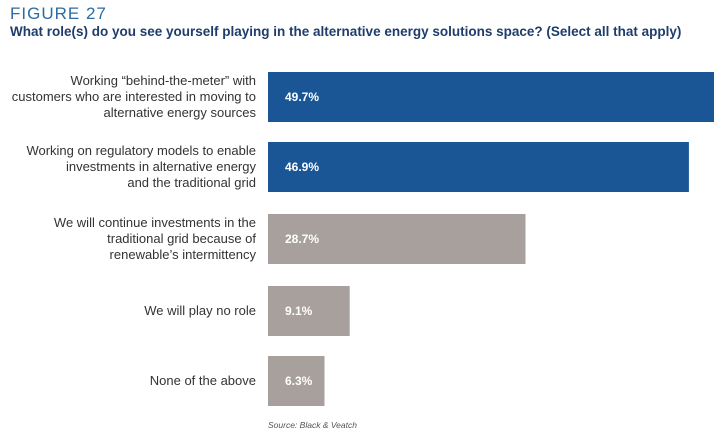  Describe the element at coordinates (312, 425) in the screenshot. I see `source-note: Source: Black & Veatch` at that location.